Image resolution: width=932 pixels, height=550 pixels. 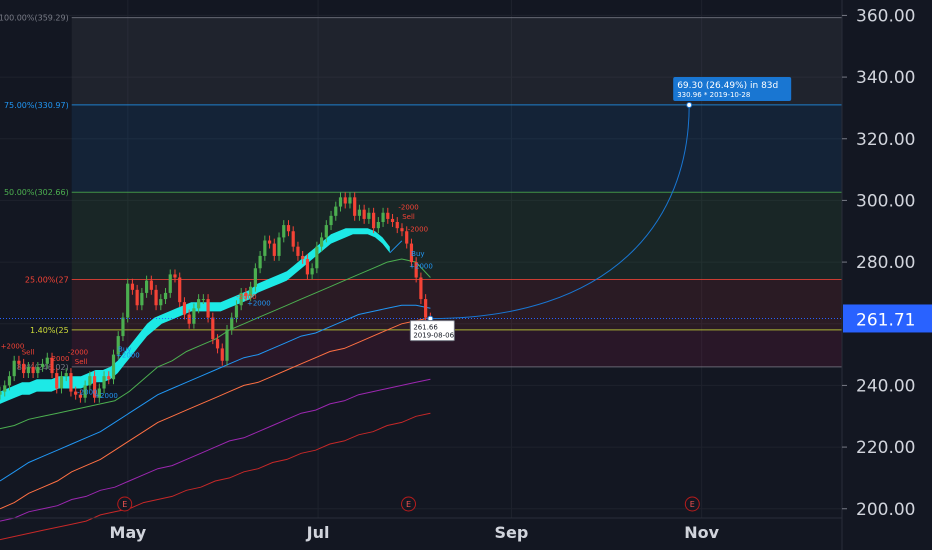 What do you see at coordinates (415, 532) in the screenshot?
I see `time-axis: May Jul Sep Nov` at bounding box center [415, 532].